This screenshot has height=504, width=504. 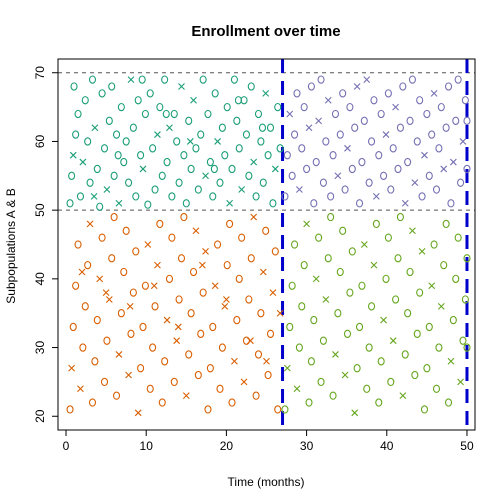 I want to click on y-tick-label-0: 20, so click(x=40, y=416).